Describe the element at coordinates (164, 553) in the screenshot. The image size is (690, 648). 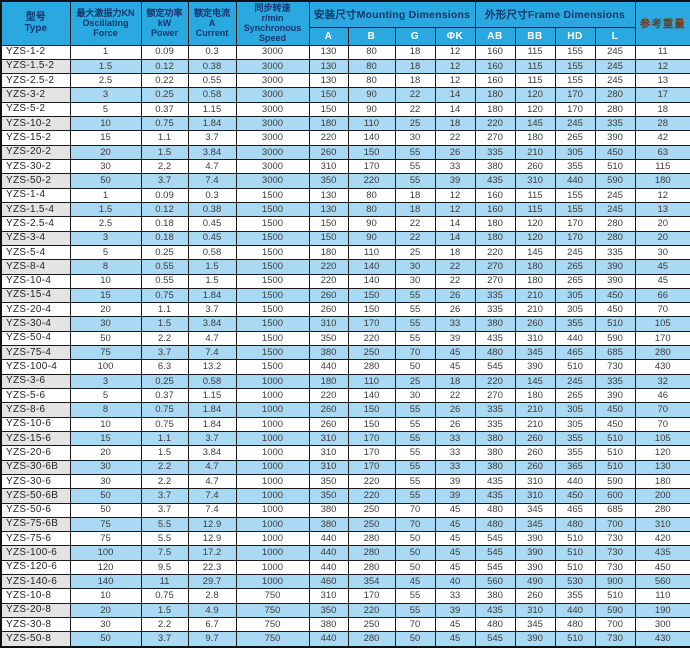
I see `value-cell: 7.5` at that location.